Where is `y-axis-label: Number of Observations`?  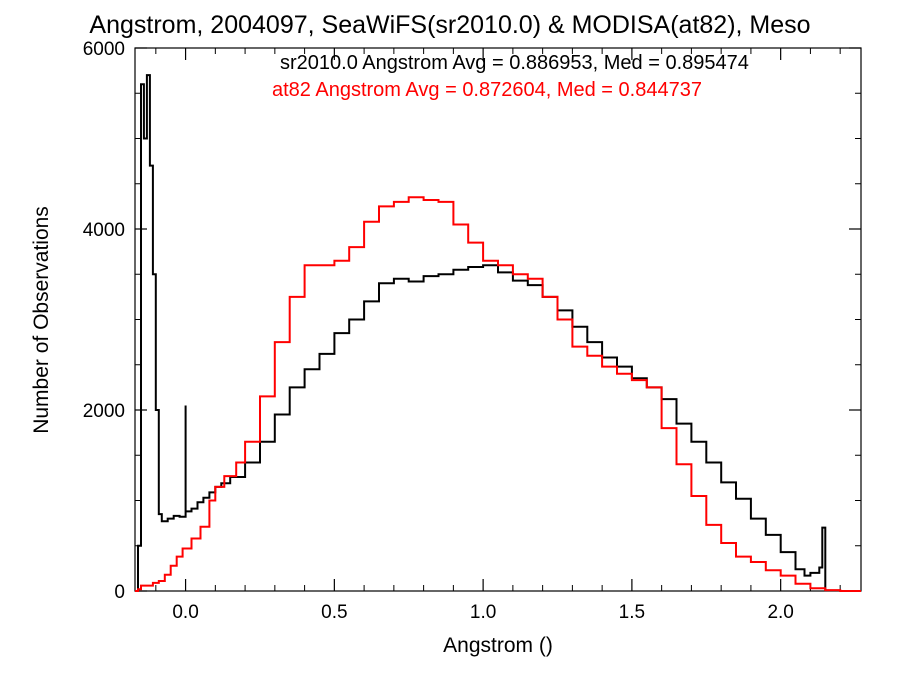
y-axis-label: Number of Observations is located at coordinates (41, 320).